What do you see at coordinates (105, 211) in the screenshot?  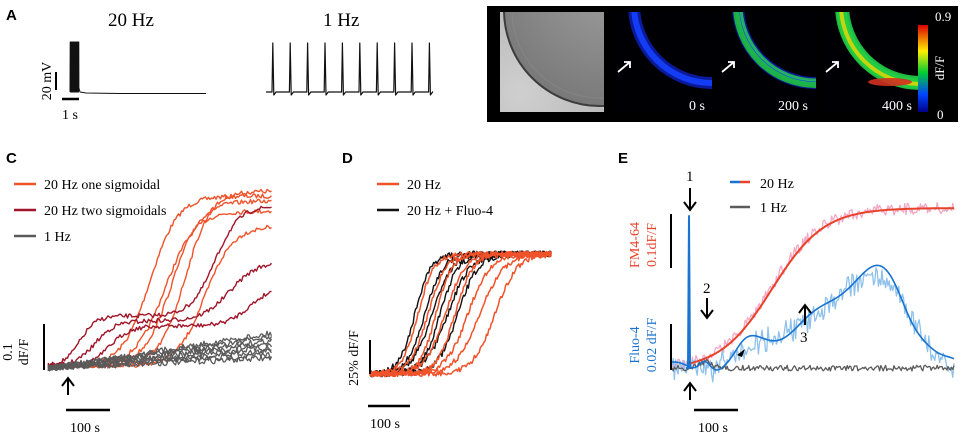 I see `c-legend-text-1: 20 Hz two sigmoidals` at bounding box center [105, 211].